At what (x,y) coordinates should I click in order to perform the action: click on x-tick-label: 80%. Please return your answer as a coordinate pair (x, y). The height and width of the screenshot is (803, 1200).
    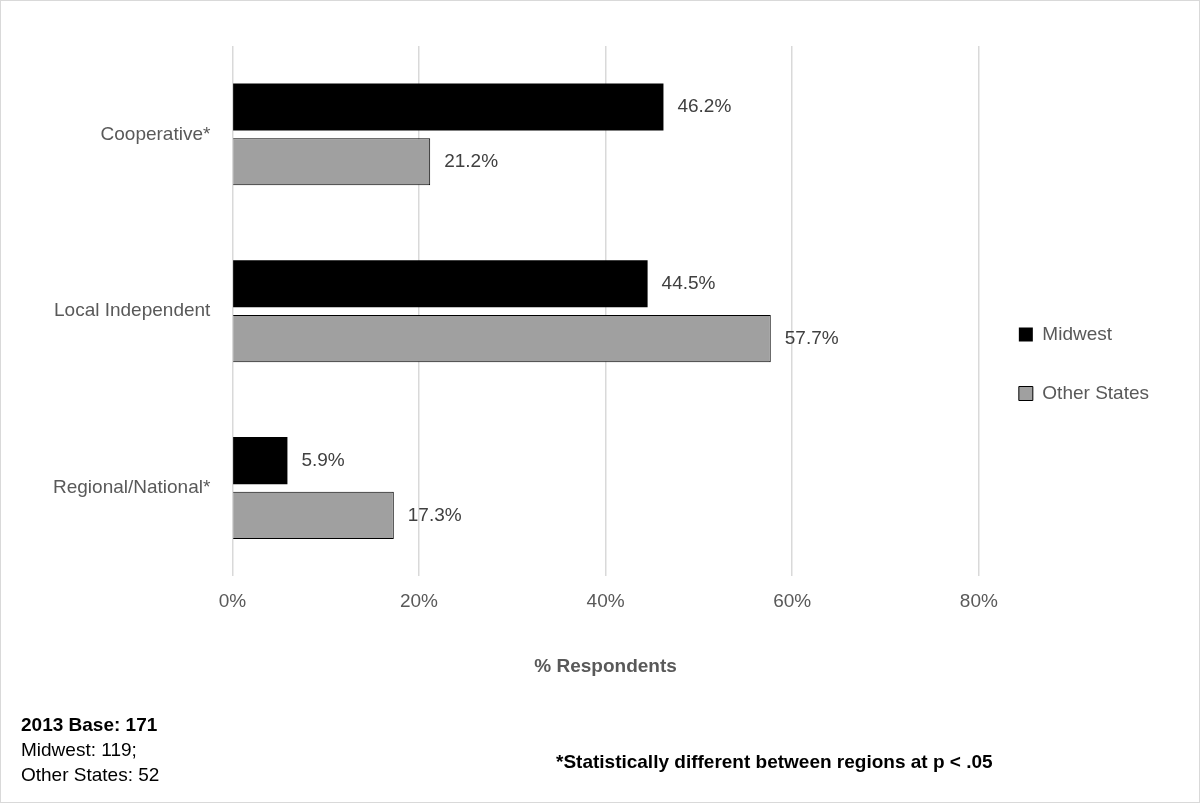
    Looking at the image, I should click on (978, 601).